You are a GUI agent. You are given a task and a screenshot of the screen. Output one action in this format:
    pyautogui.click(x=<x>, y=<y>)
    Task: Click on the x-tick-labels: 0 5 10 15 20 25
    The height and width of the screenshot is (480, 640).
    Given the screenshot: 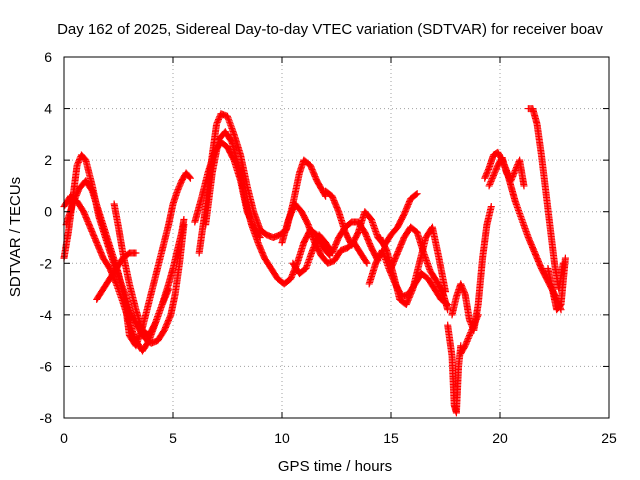 What is the action you would take?
    pyautogui.click(x=338, y=438)
    